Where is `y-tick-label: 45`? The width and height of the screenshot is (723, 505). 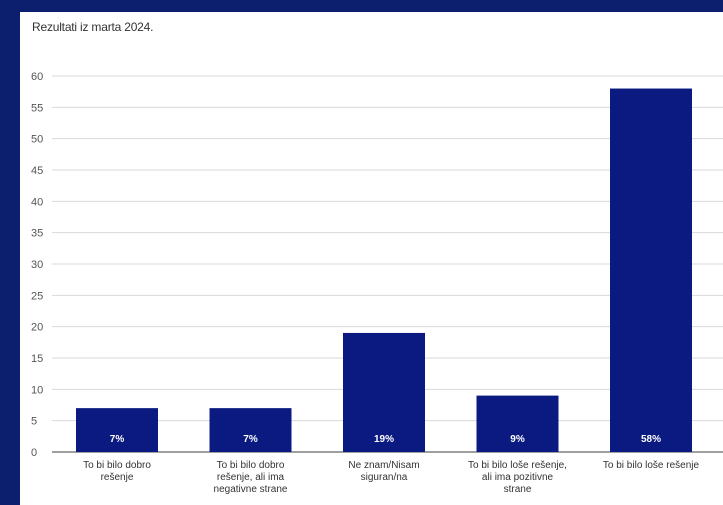 y-tick-label: 45 is located at coordinates (37, 171).